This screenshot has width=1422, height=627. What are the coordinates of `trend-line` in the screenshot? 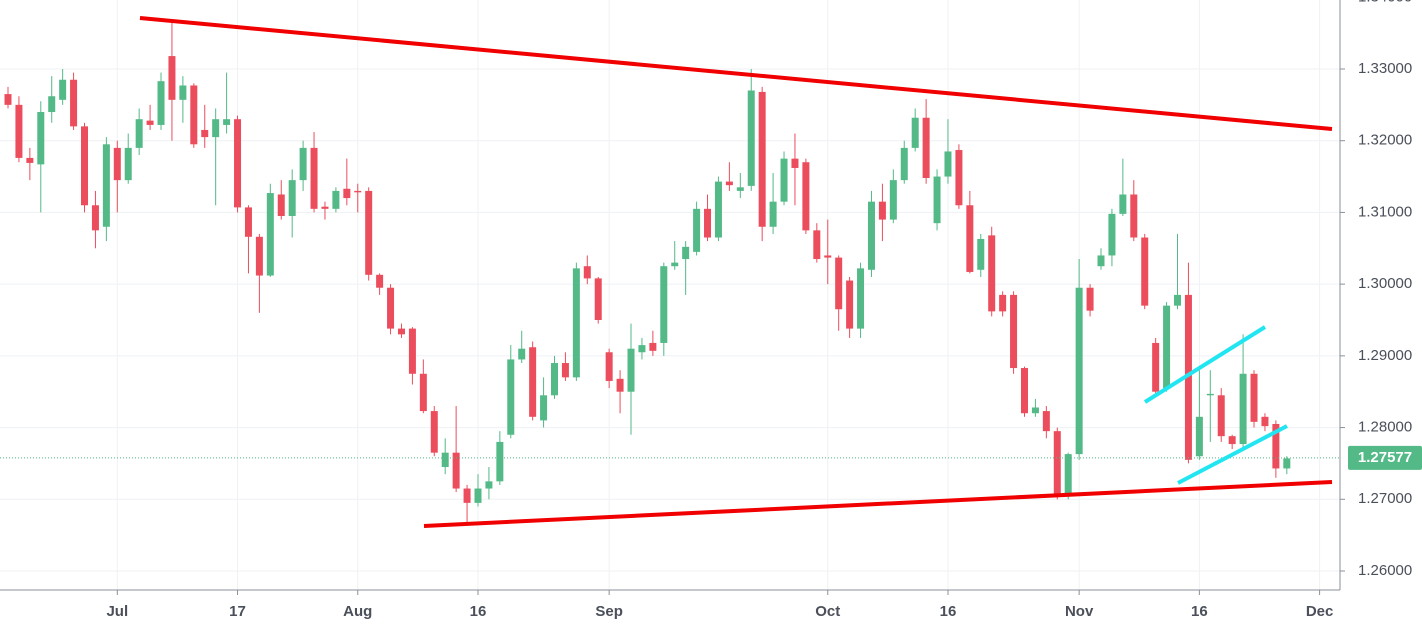 It's located at (878, 504).